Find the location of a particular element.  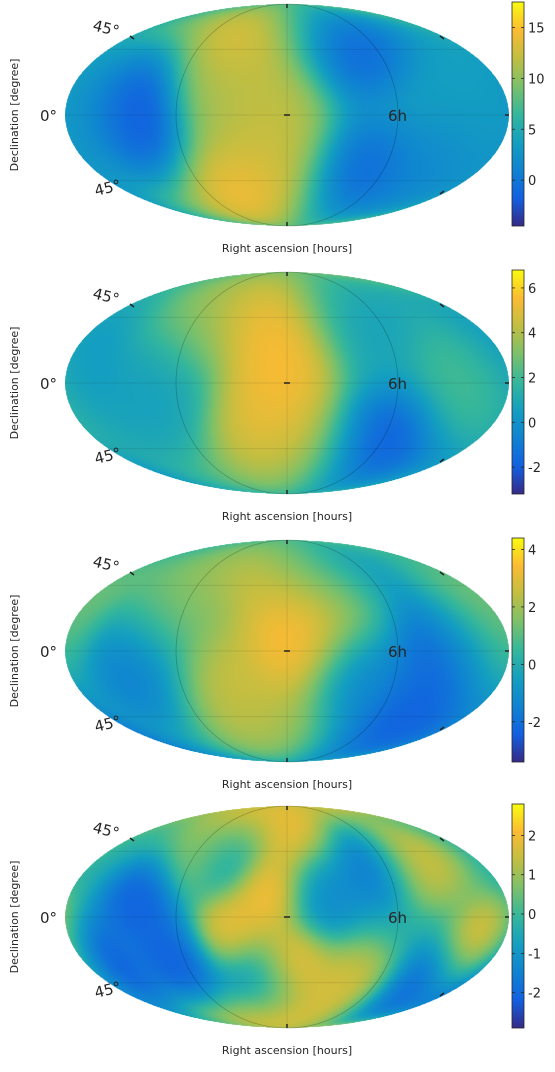

colorbar-tick-label: 6 is located at coordinates (532, 289).